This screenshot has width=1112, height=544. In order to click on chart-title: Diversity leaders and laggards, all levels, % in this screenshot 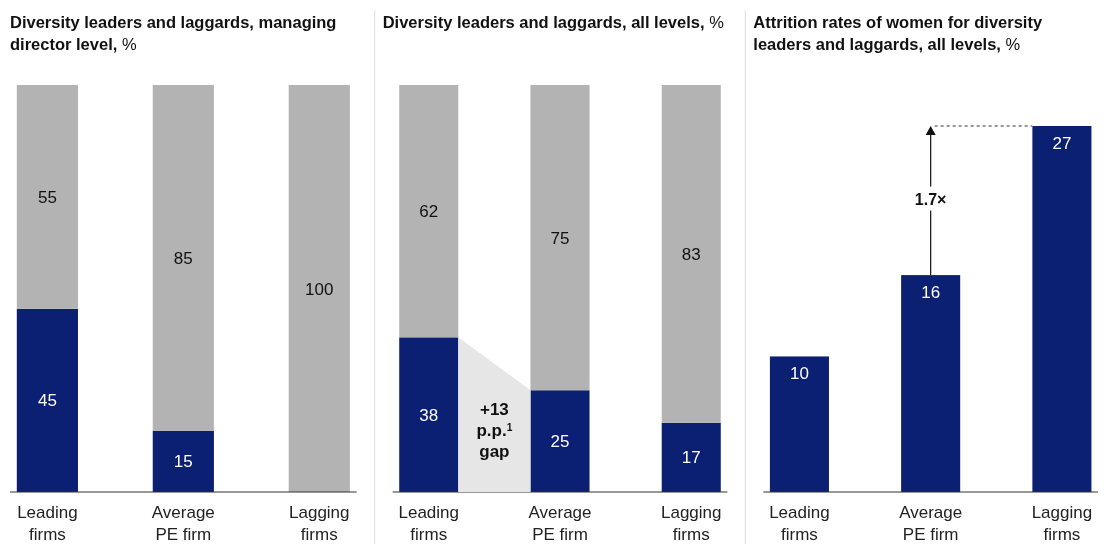, I will do `click(553, 22)`.